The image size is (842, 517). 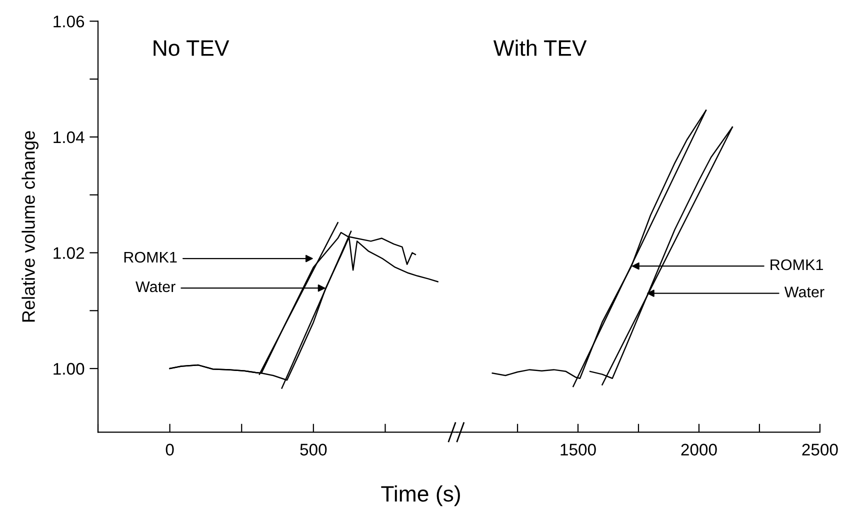 I want to click on y-tick-label: 1.00, so click(x=69, y=368).